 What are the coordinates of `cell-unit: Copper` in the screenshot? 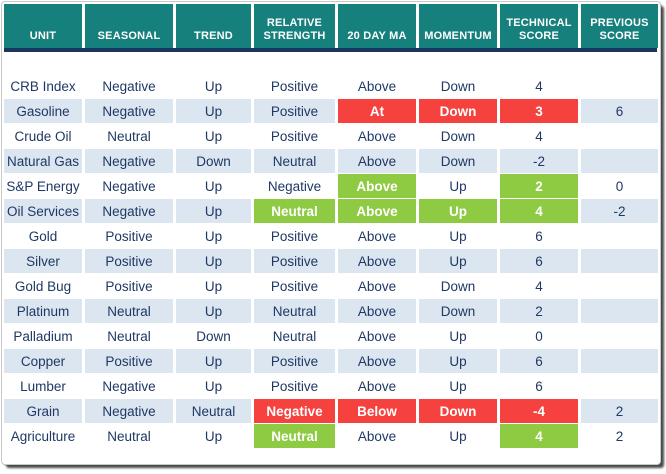 It's located at (43, 361).